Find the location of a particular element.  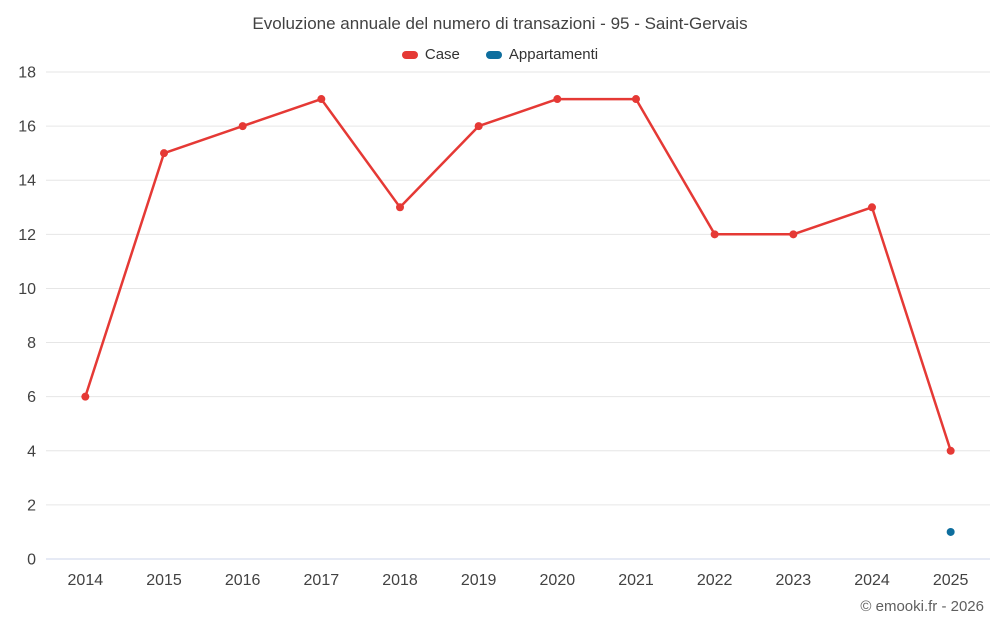

legend: Case Appartamenti is located at coordinates (500, 54).